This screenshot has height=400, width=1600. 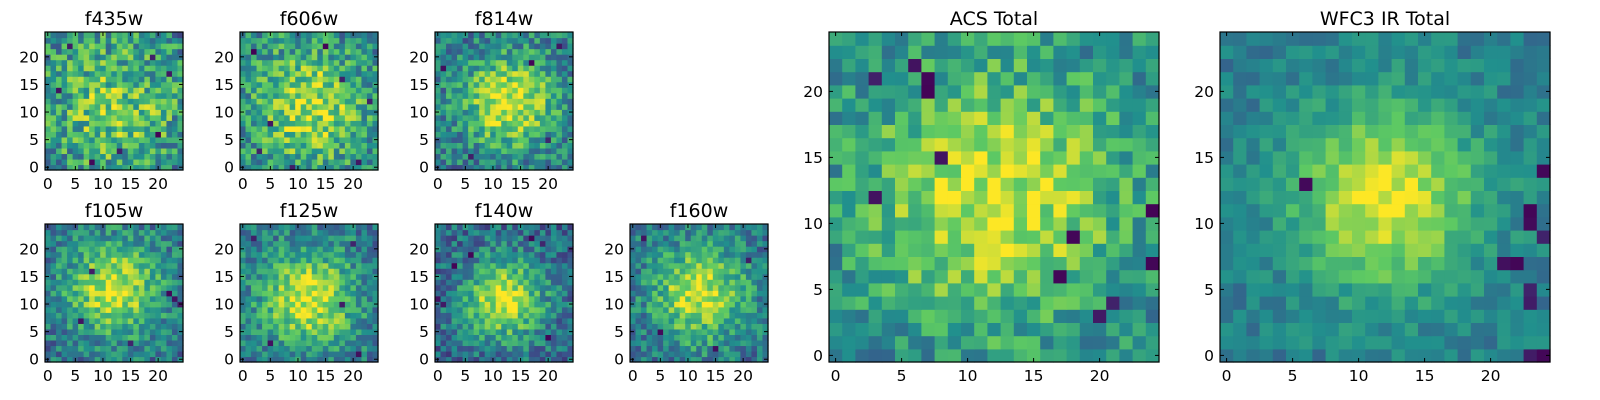 I want to click on y-tick-label: 20, so click(x=419, y=57).